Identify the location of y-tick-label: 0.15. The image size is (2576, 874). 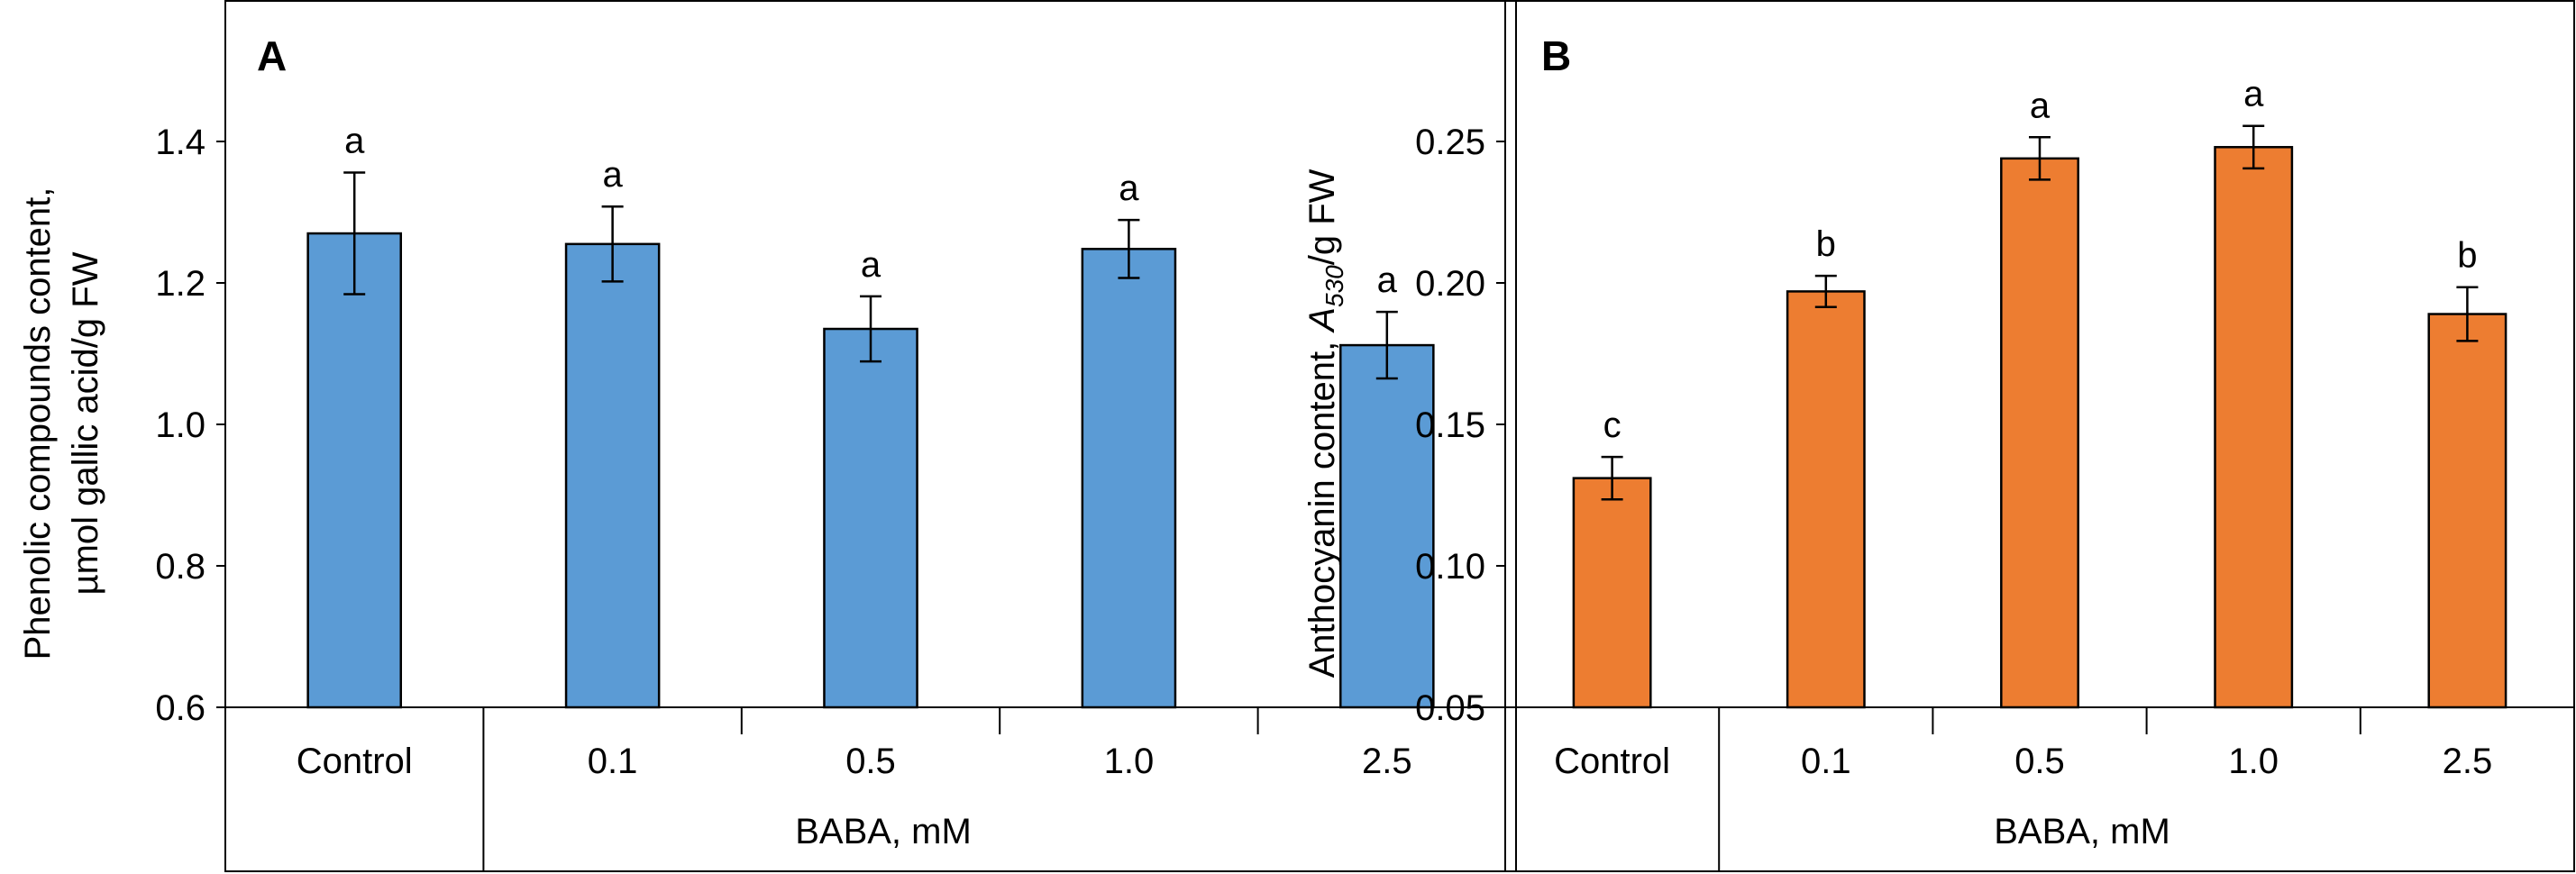
(1450, 425).